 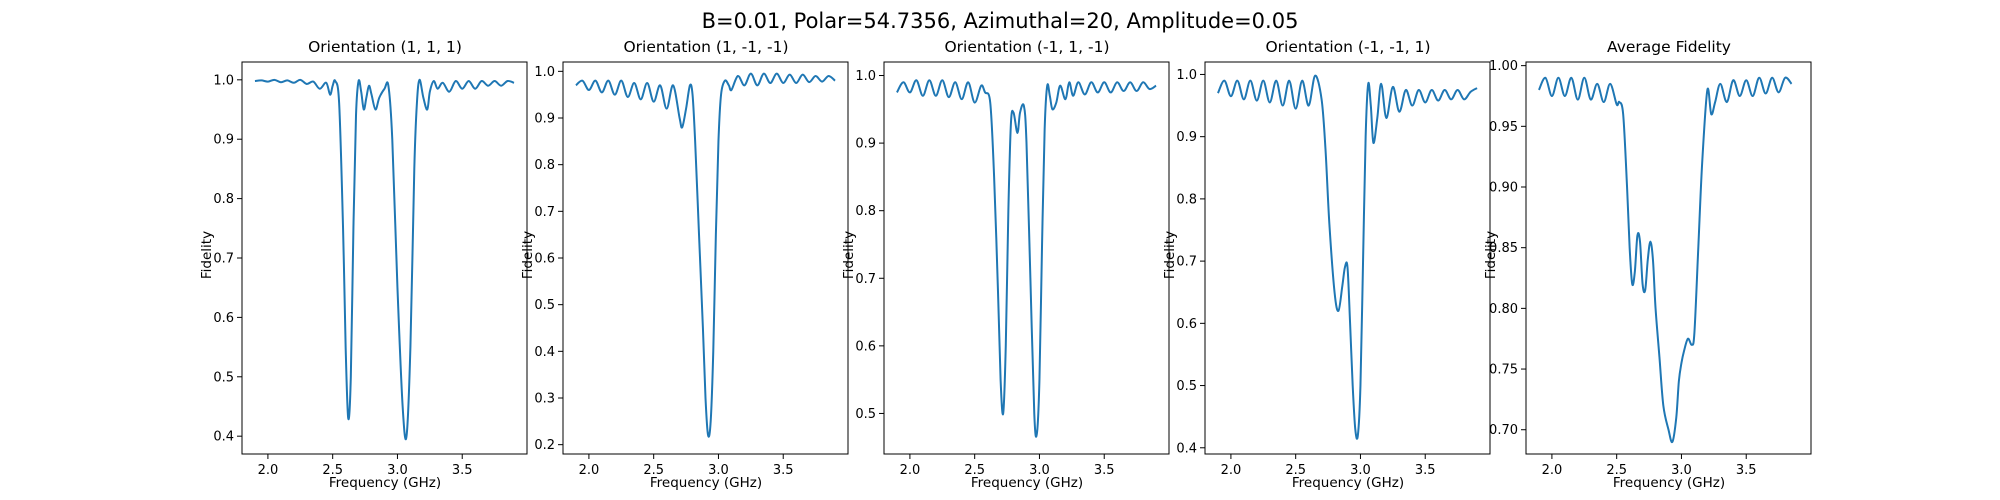 What do you see at coordinates (1026, 47) in the screenshot?
I see `subplot-title: Orientation (-1, 1, -1)` at bounding box center [1026, 47].